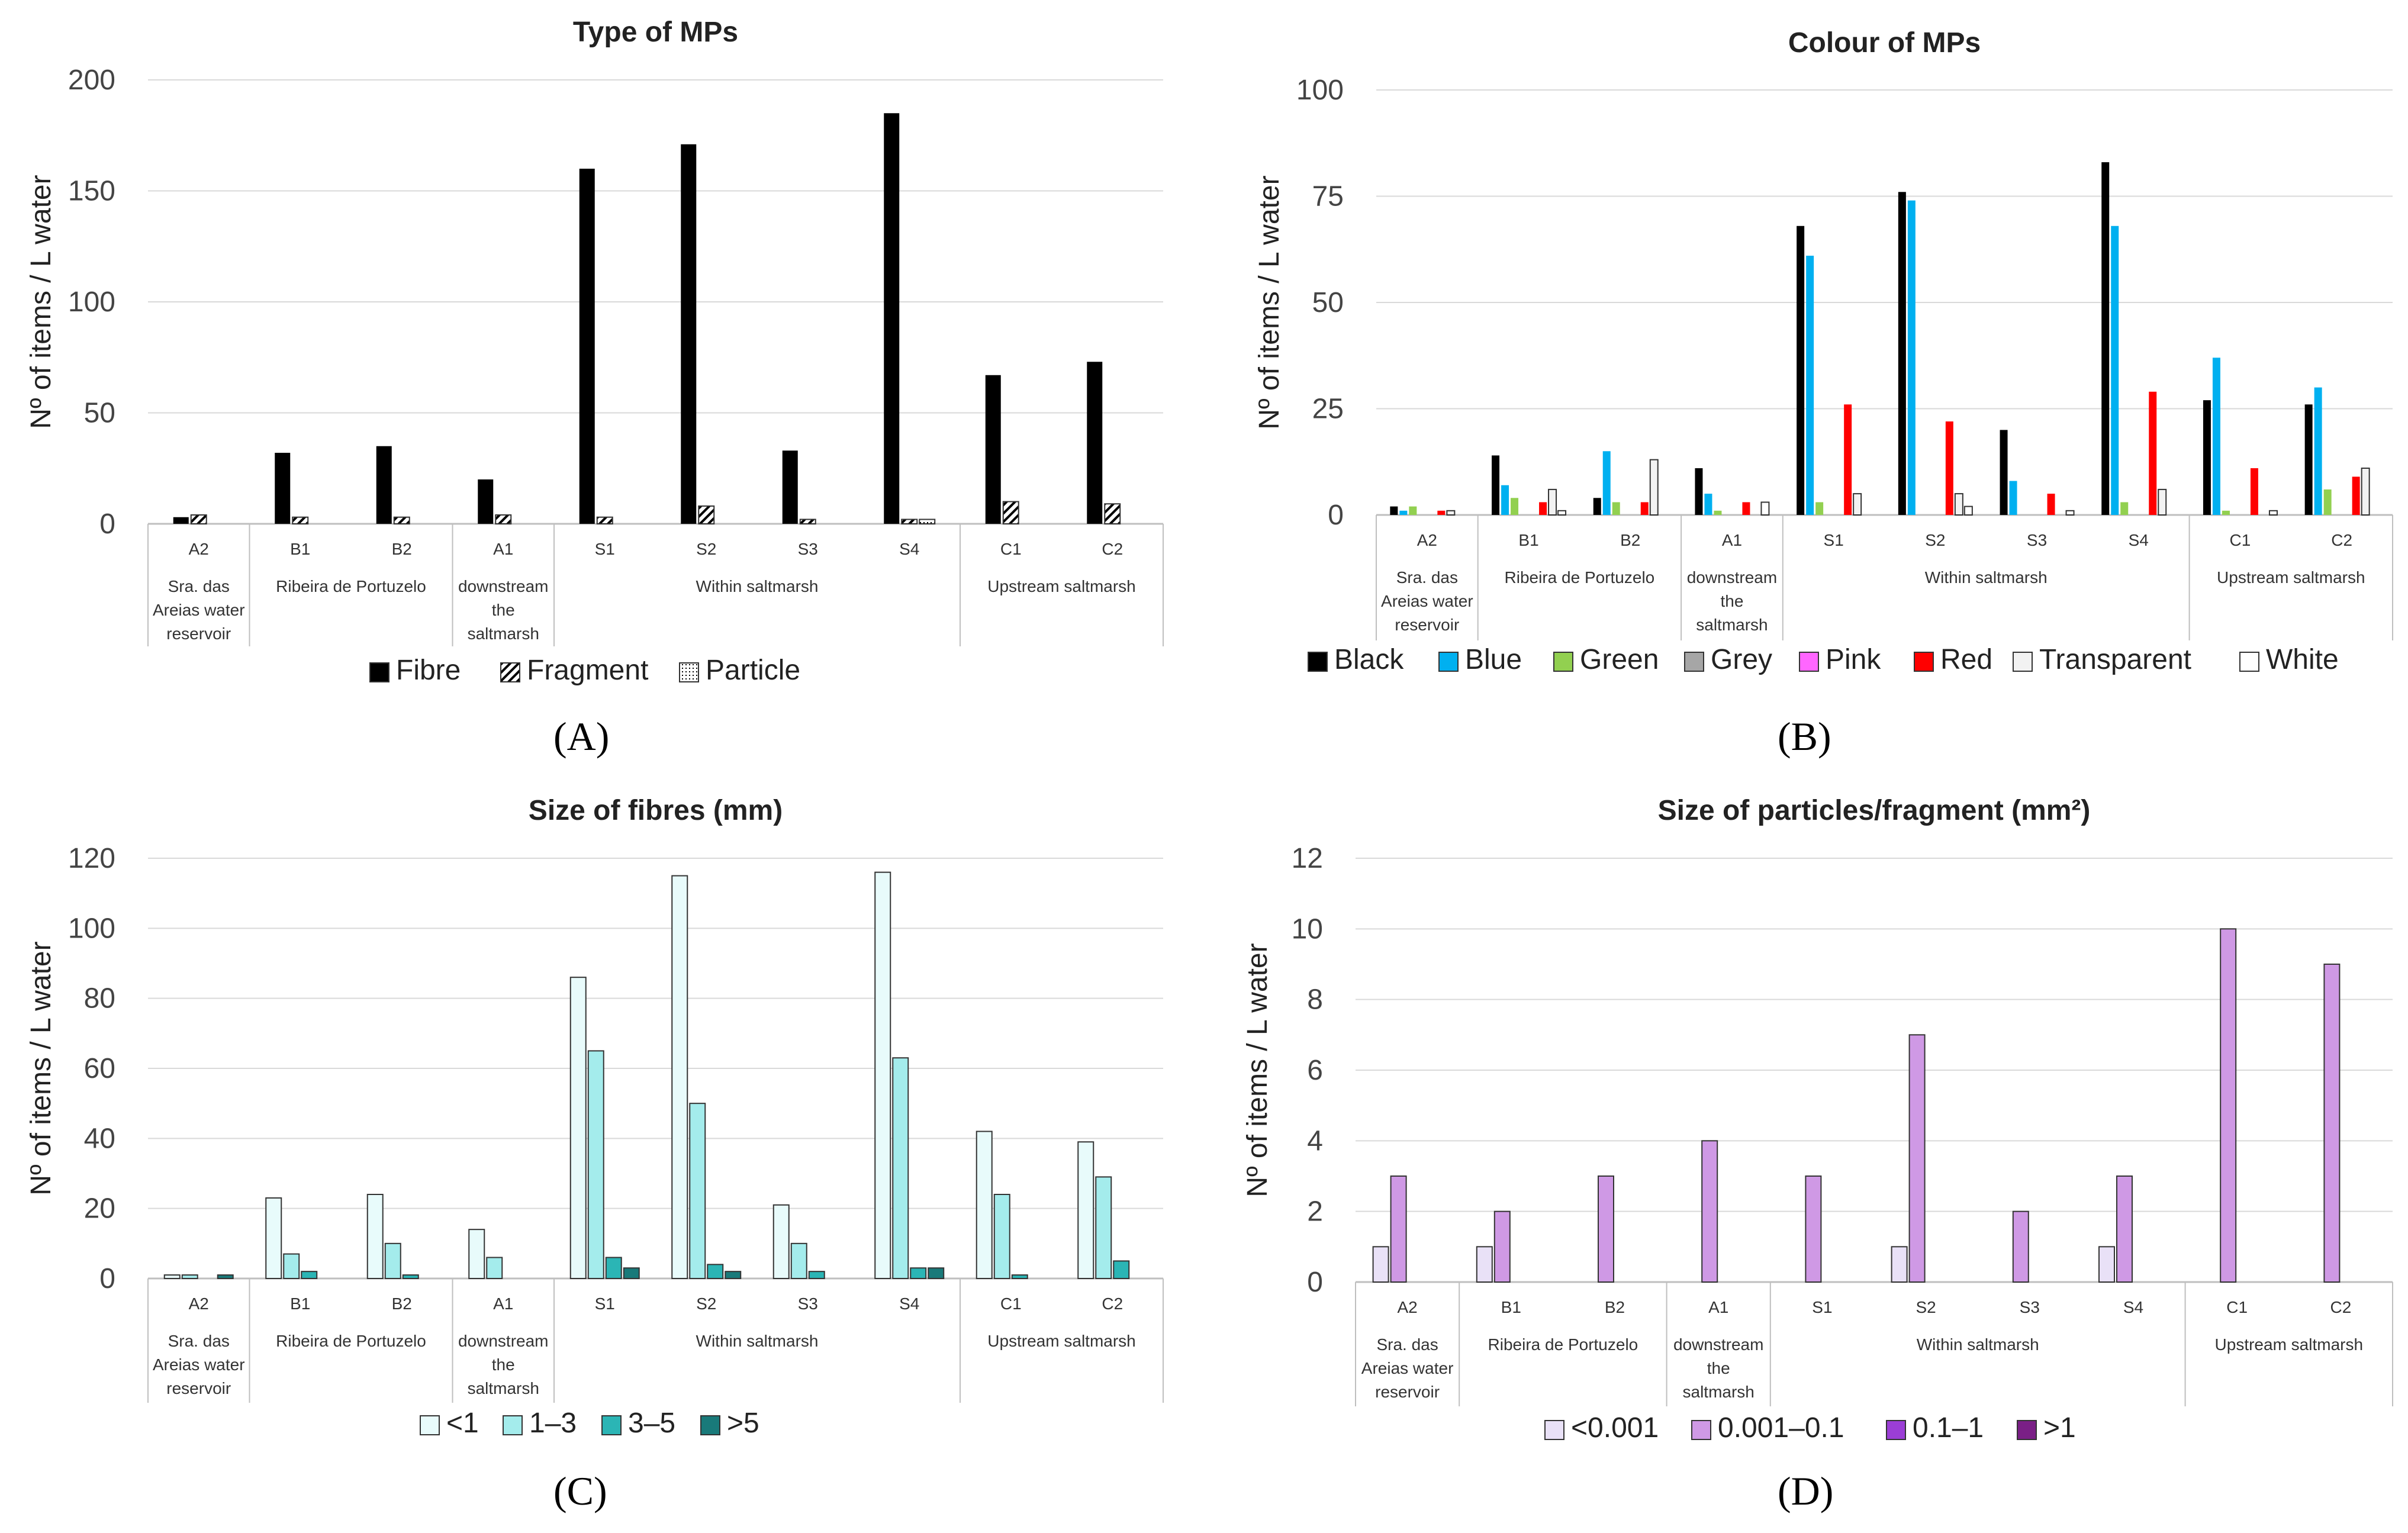 The image size is (2408, 1533). What do you see at coordinates (225, 1276) in the screenshot?
I see `bar-c-gt5-a2` at bounding box center [225, 1276].